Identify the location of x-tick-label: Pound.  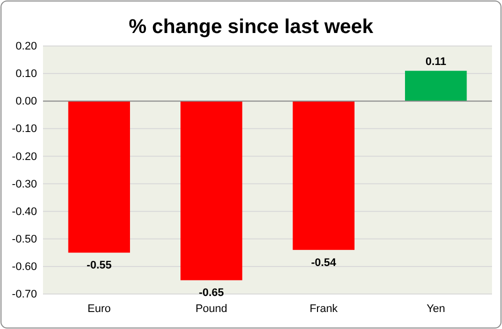
(211, 308).